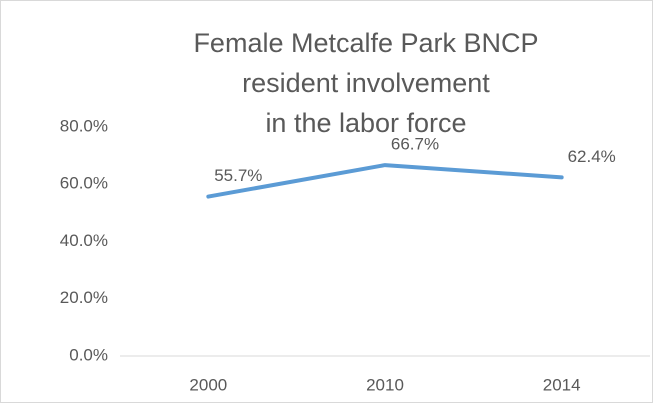 The height and width of the screenshot is (403, 653). Describe the element at coordinates (415, 144) in the screenshot. I see `data-label: 66.7%` at that location.